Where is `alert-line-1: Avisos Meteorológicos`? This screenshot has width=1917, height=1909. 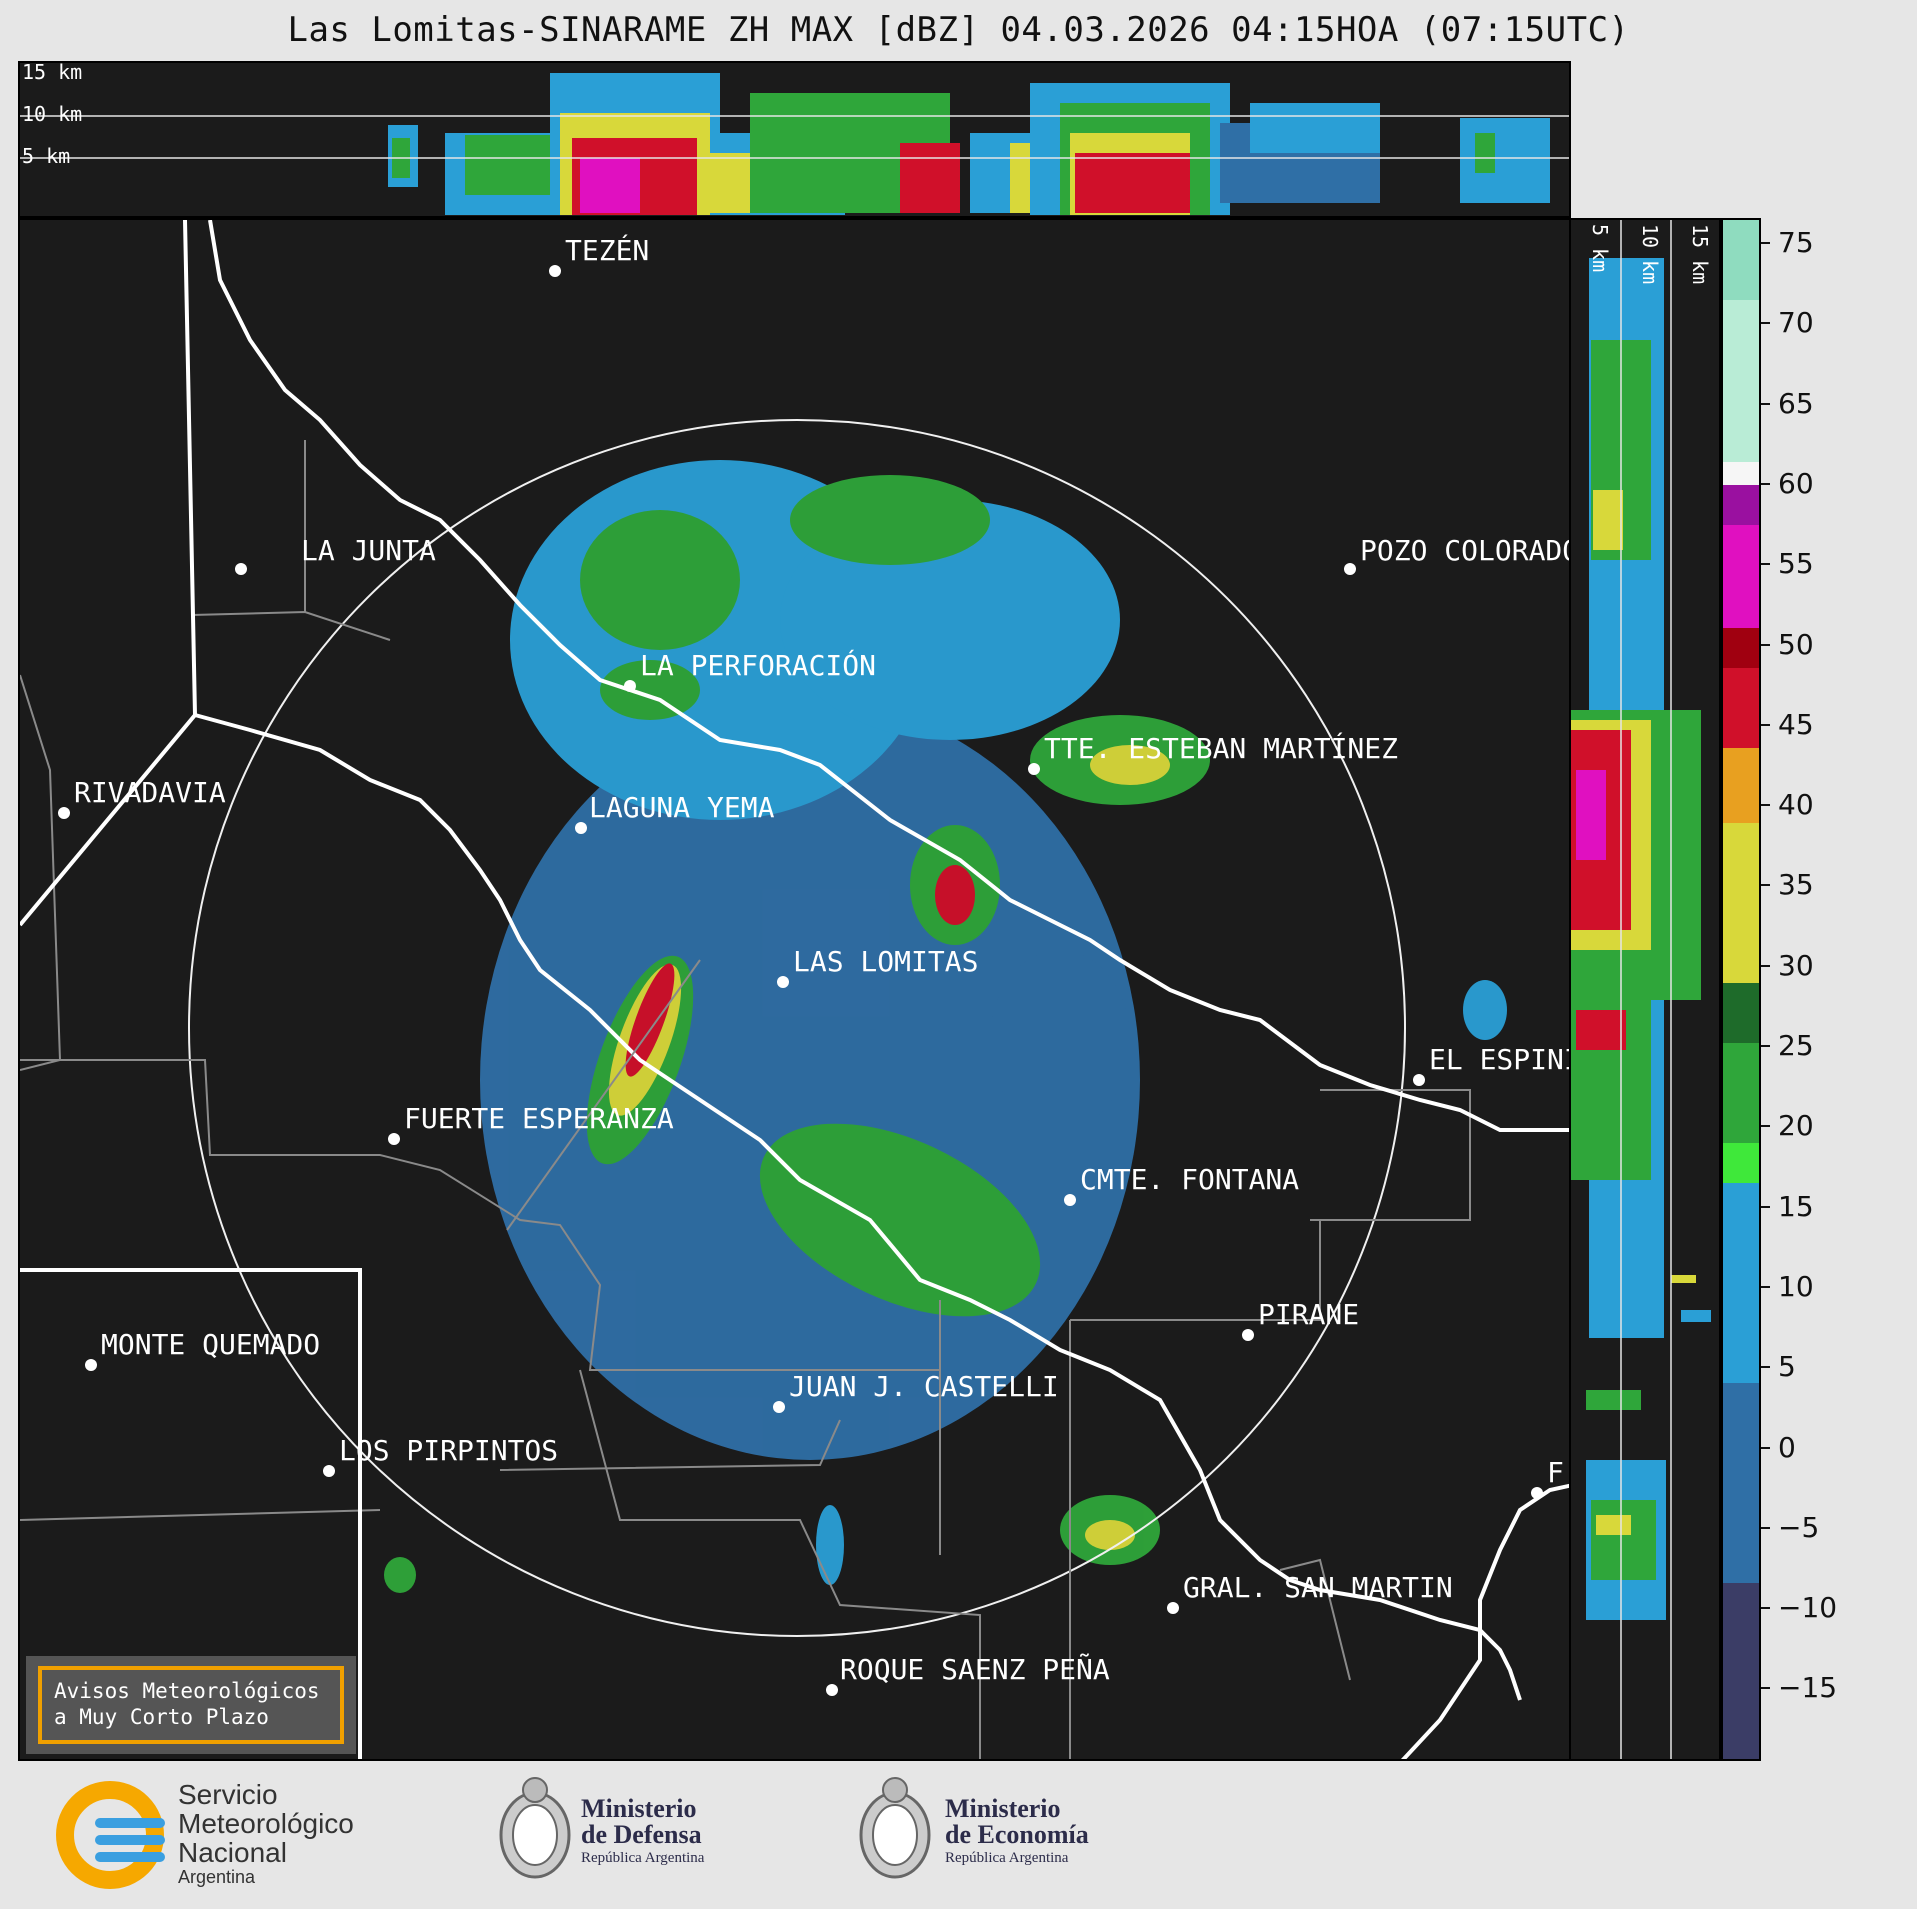
alert-line-1: Avisos Meteorológicos is located at coordinates (187, 1691).